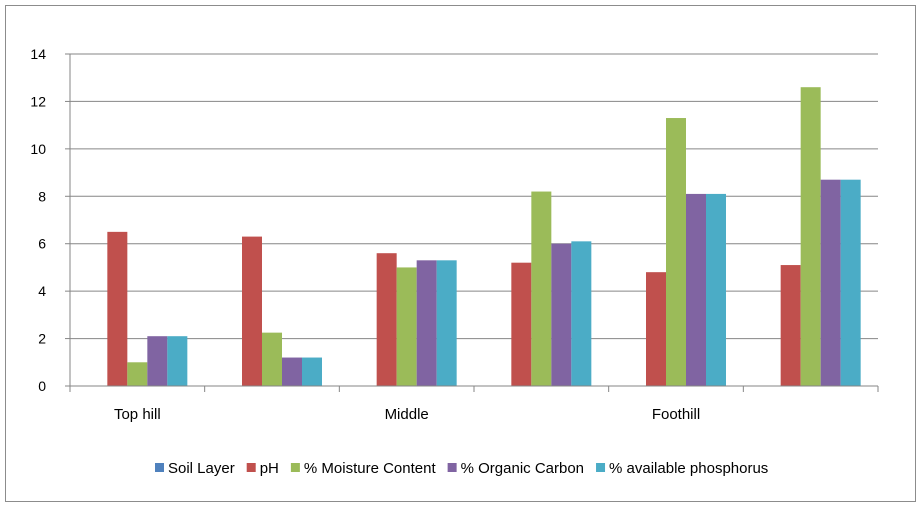 This screenshot has height=508, width=923. What do you see at coordinates (42, 339) in the screenshot?
I see `y-tick-label: 2` at bounding box center [42, 339].